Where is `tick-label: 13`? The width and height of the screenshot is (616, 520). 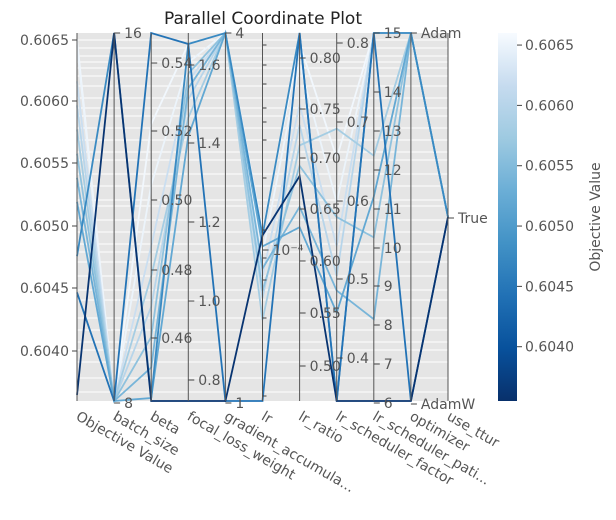 tick-label: 13 is located at coordinates (393, 132).